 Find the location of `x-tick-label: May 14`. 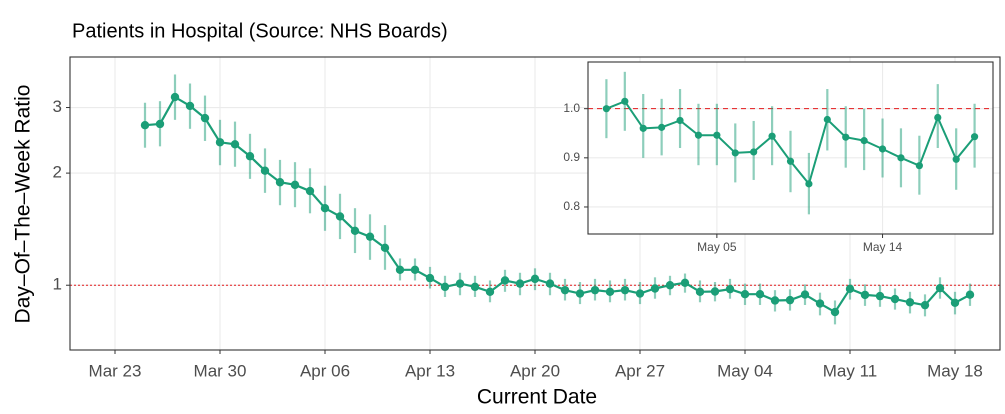

x-tick-label: May 14 is located at coordinates (883, 247).